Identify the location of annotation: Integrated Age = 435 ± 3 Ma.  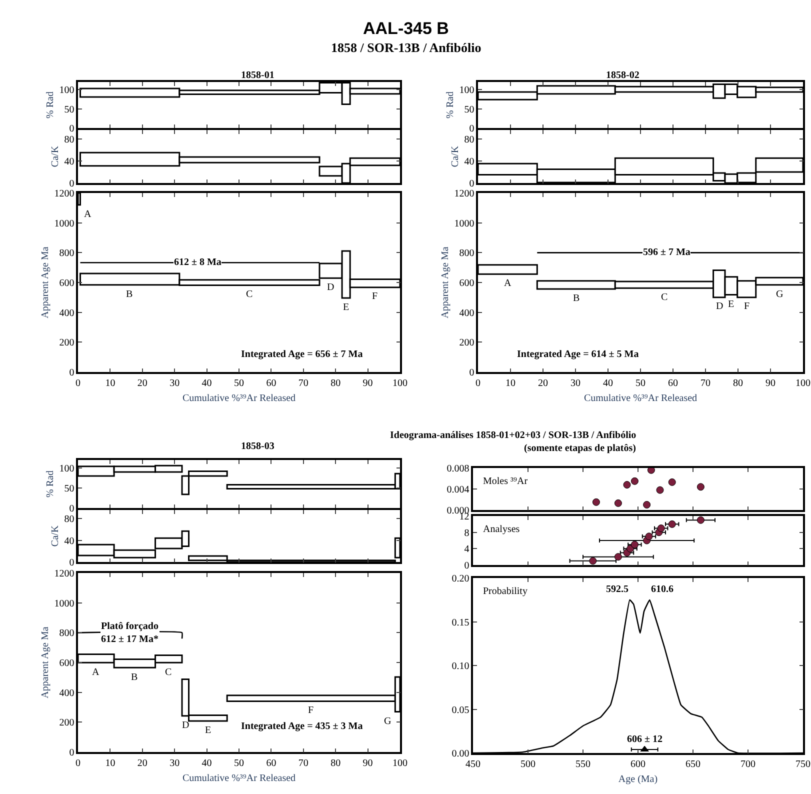
(302, 726).